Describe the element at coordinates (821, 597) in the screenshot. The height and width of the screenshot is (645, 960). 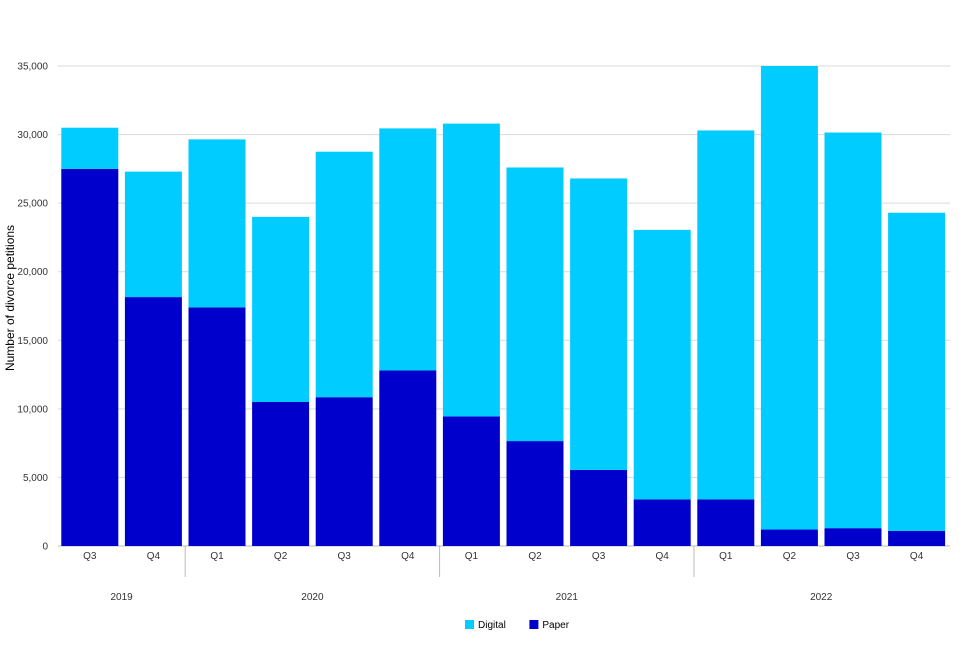
I see `year-label: 2022` at that location.